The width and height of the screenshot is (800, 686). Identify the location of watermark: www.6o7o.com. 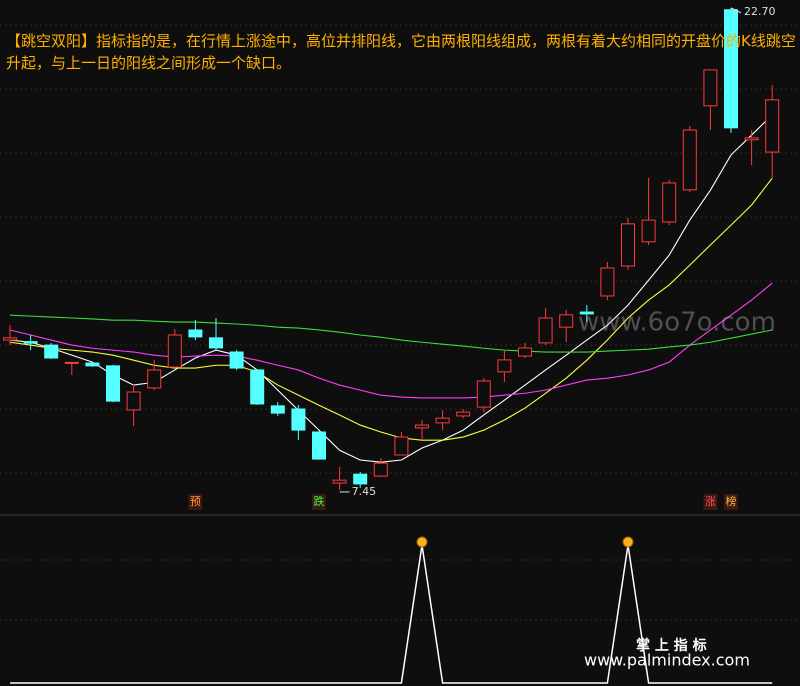
(677, 323).